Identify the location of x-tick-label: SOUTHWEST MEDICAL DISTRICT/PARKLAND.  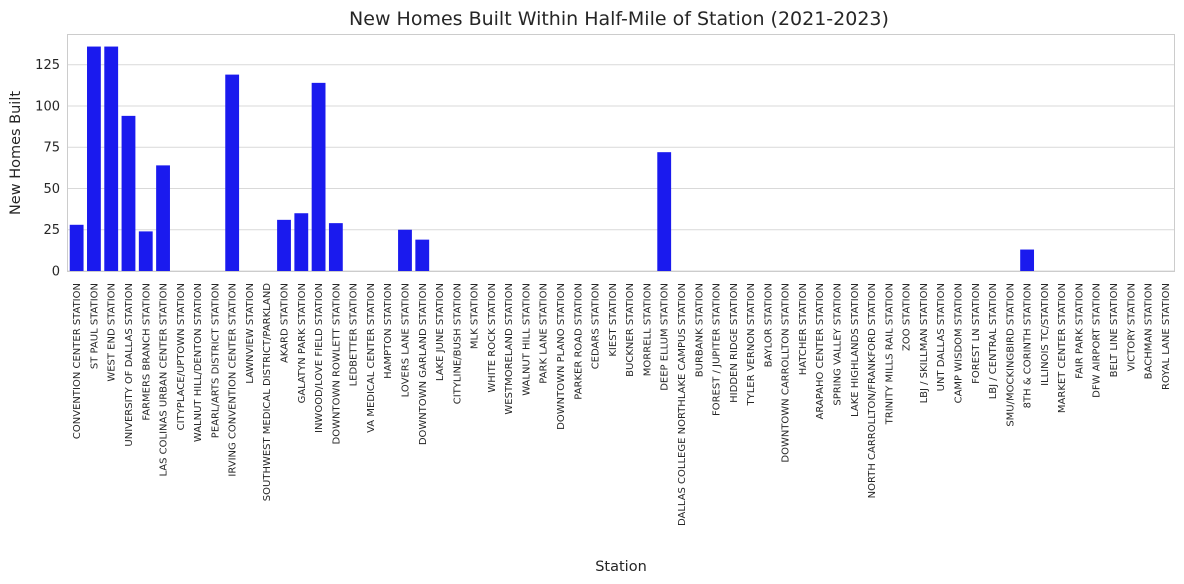
(267, 392).